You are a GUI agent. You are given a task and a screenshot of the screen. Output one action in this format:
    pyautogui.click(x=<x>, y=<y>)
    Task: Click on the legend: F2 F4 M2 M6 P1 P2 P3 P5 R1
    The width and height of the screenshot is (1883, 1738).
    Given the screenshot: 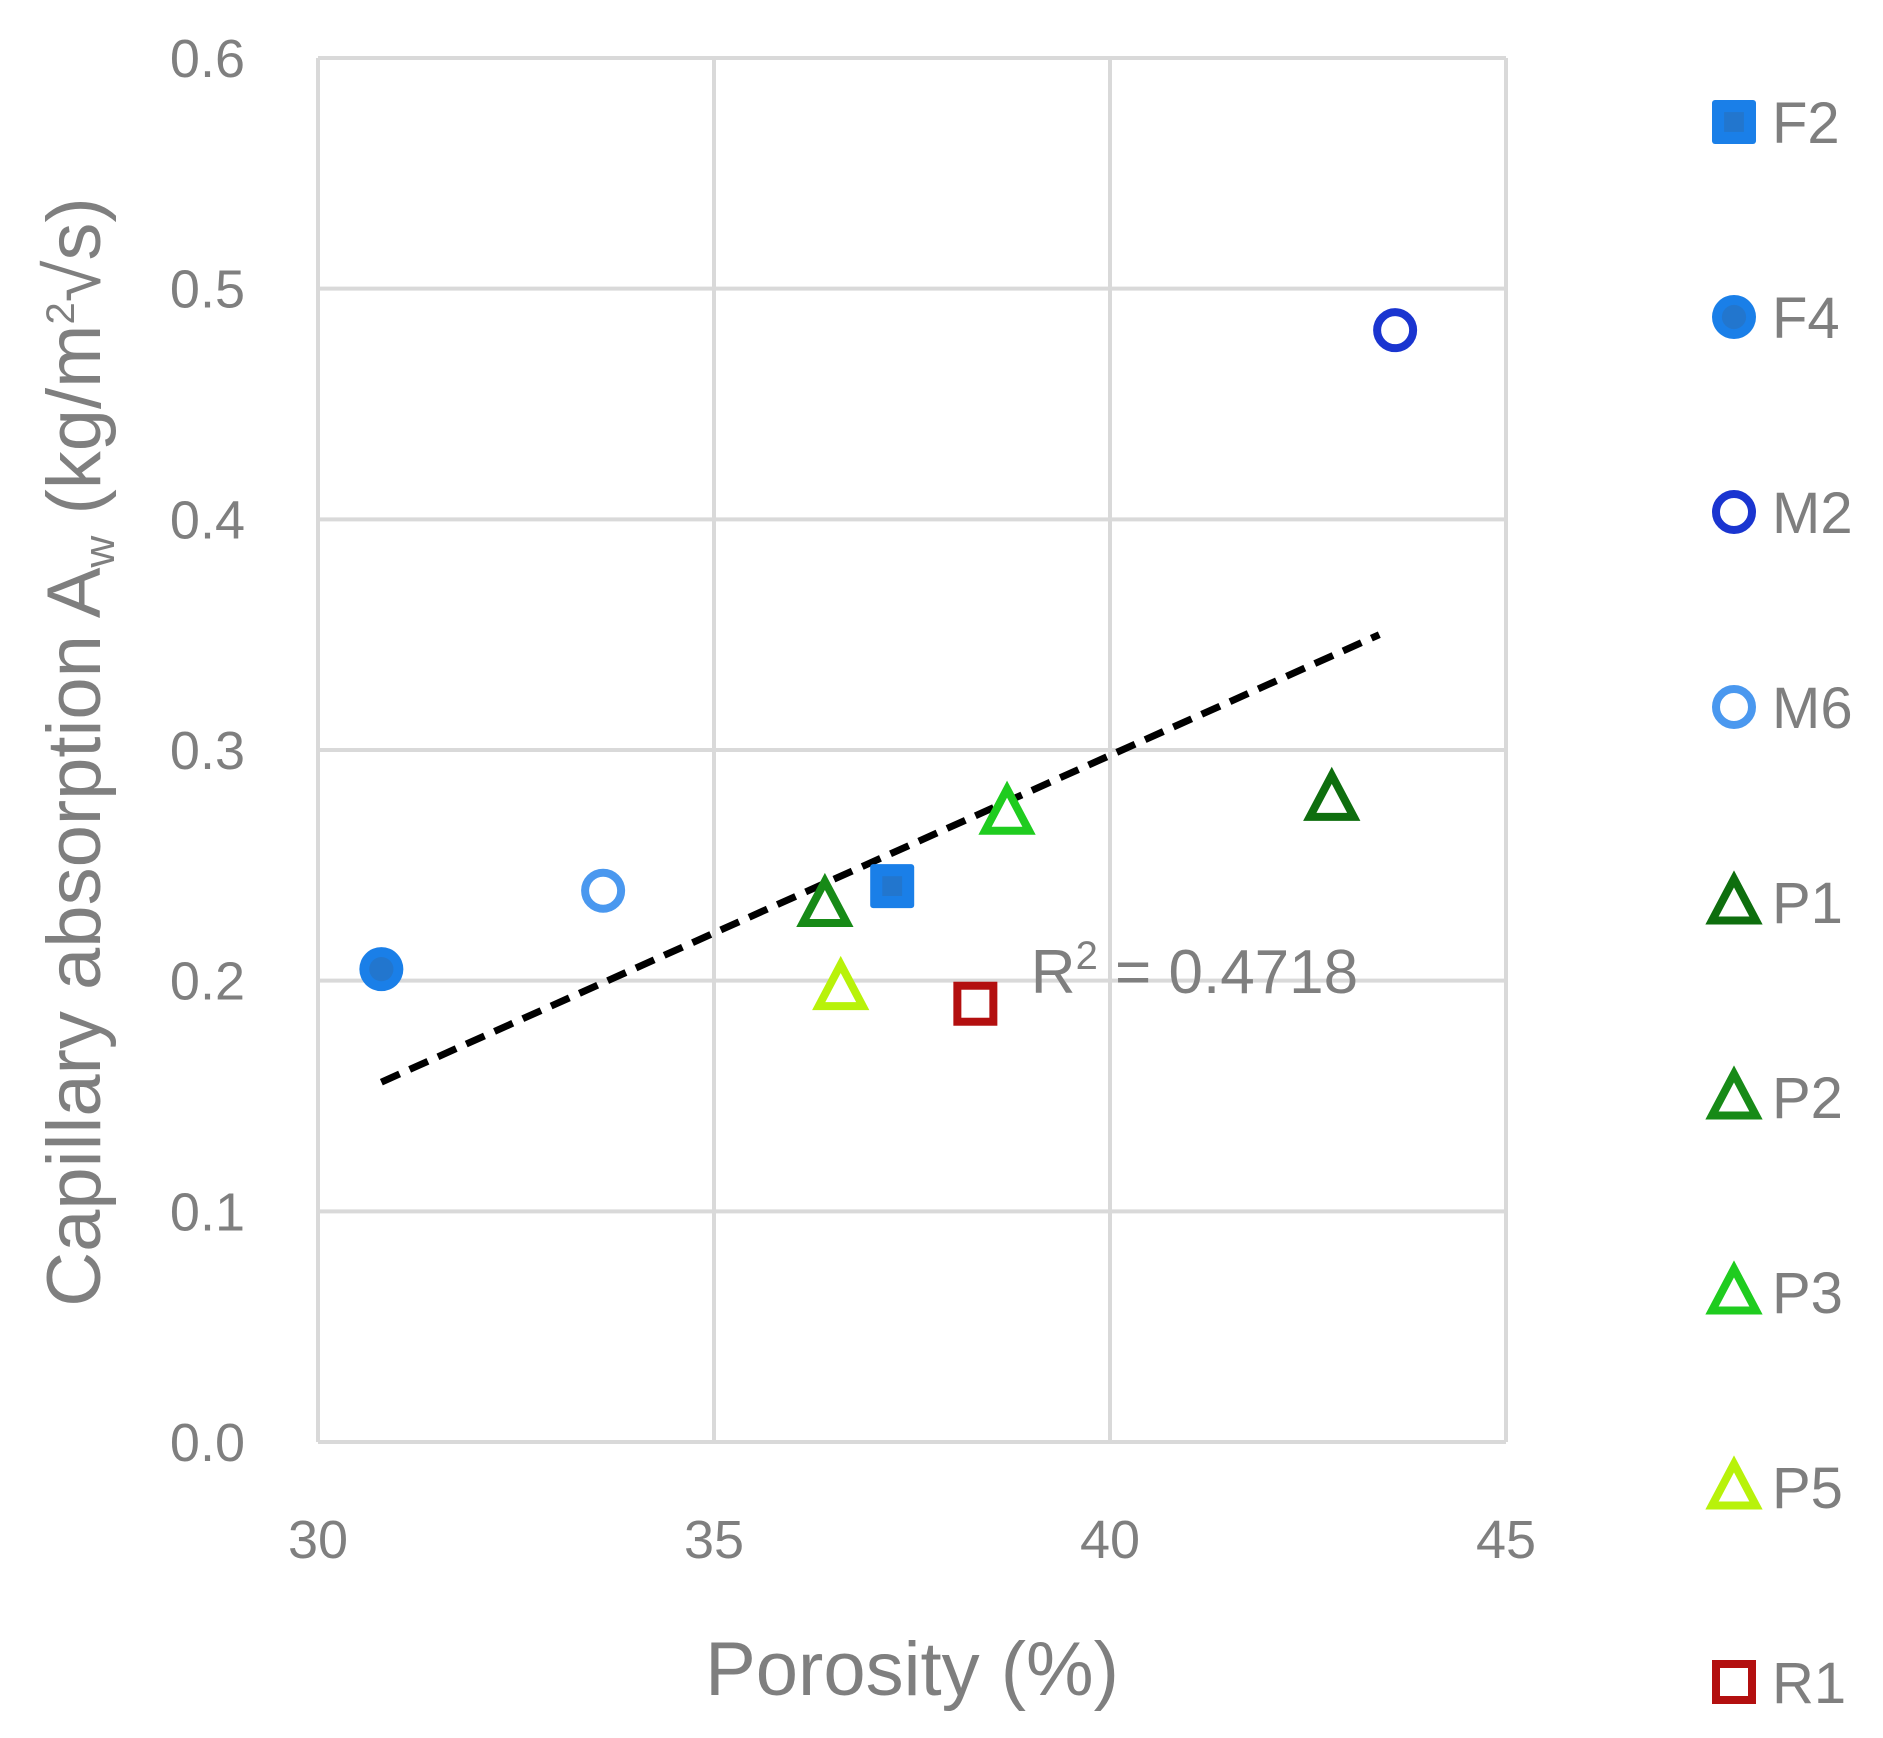 What is the action you would take?
    pyautogui.click(x=1779, y=903)
    